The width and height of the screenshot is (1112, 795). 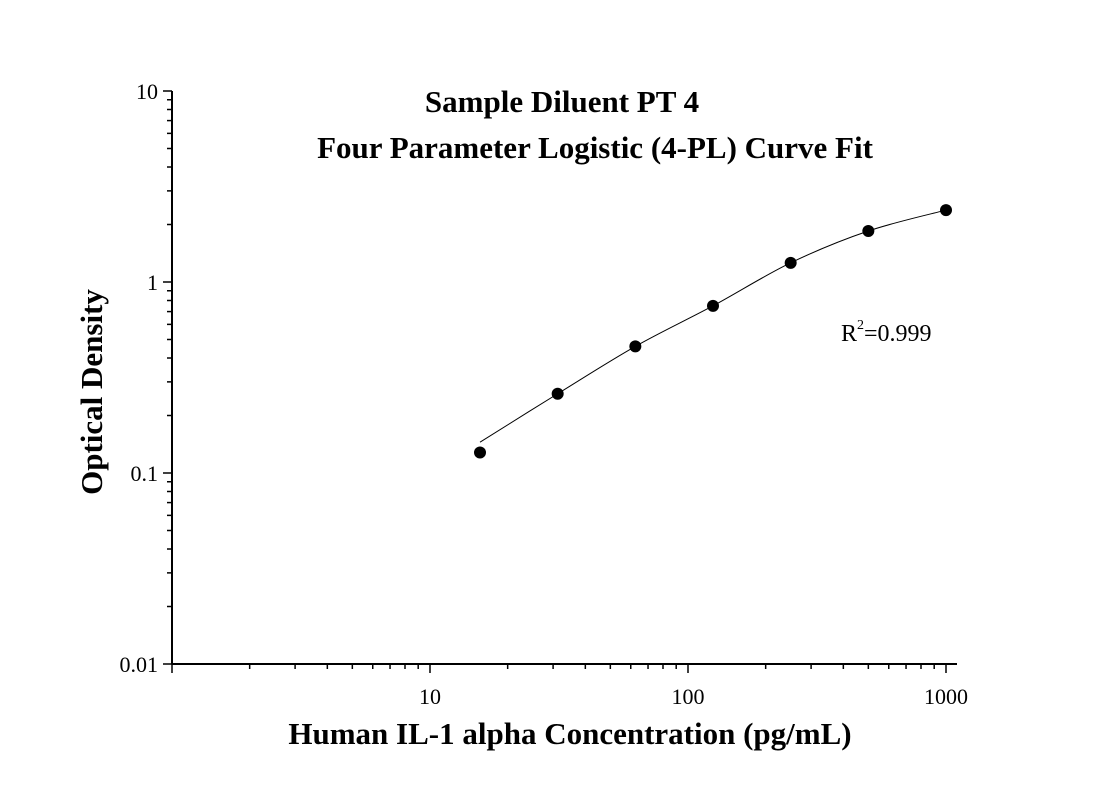 I want to click on x-tick-label: 100, so click(x=688, y=696).